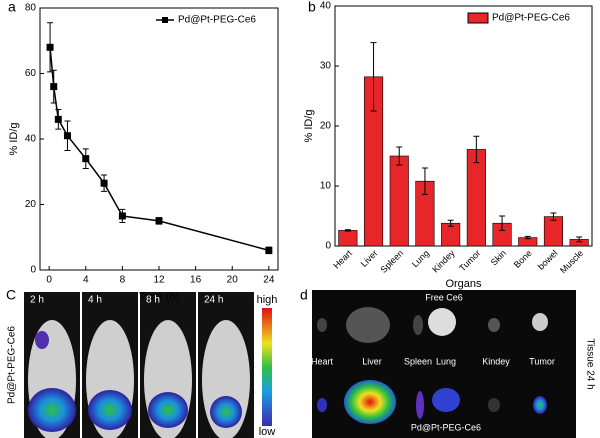 The image size is (600, 438). Describe the element at coordinates (12, 7) in the screenshot. I see `panel-label: a` at that location.